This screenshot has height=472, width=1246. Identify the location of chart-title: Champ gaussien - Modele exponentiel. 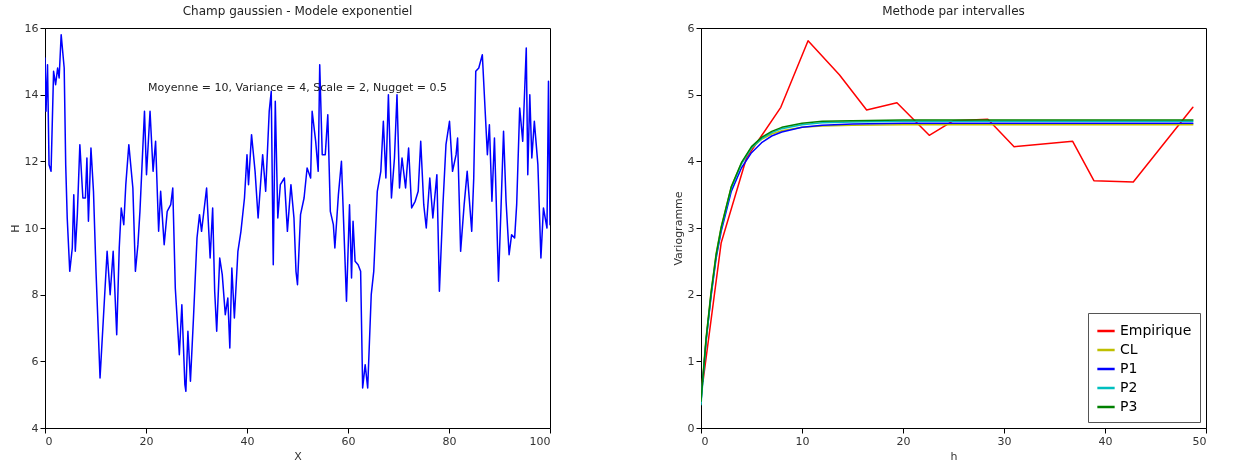
(297, 11).